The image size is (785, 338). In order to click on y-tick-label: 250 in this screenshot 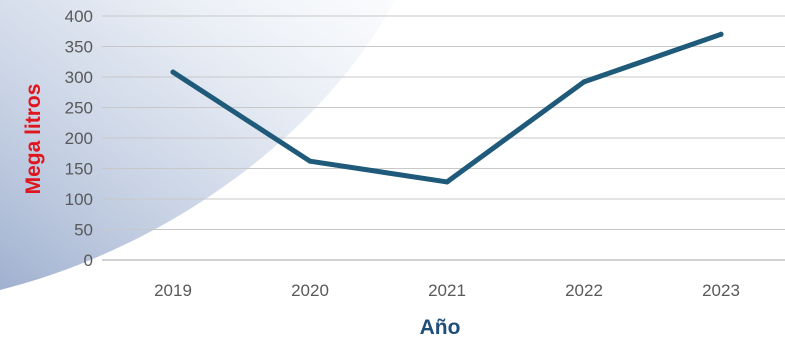, I will do `click(79, 108)`.